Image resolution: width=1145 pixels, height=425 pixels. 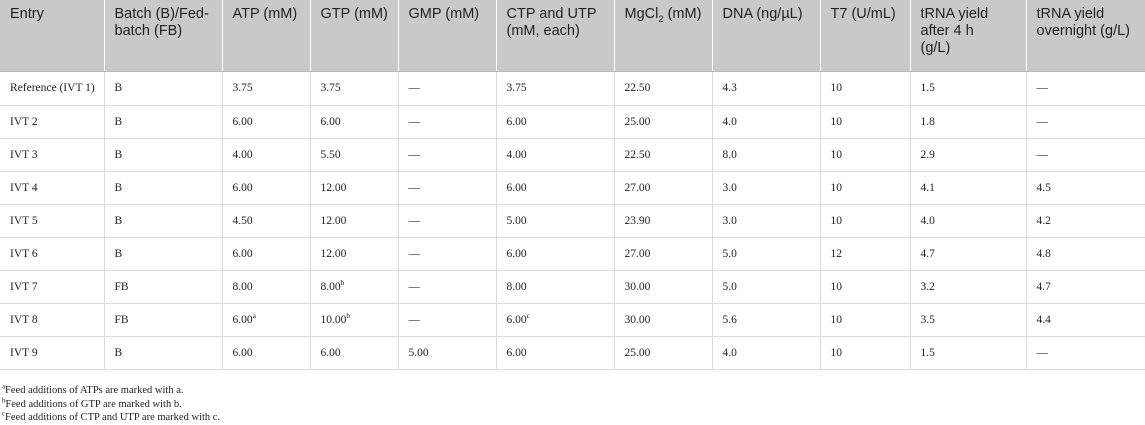 I want to click on cell-entry: IVT 2, so click(x=52, y=122).